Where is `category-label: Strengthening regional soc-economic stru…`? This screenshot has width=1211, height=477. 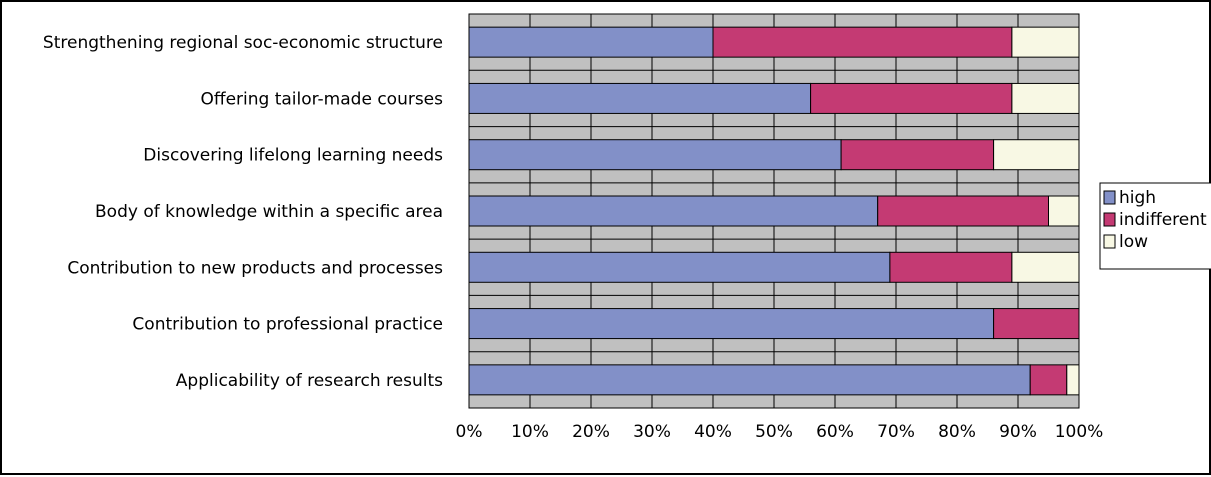
category-label: Strengthening regional soc-economic stru… is located at coordinates (243, 43).